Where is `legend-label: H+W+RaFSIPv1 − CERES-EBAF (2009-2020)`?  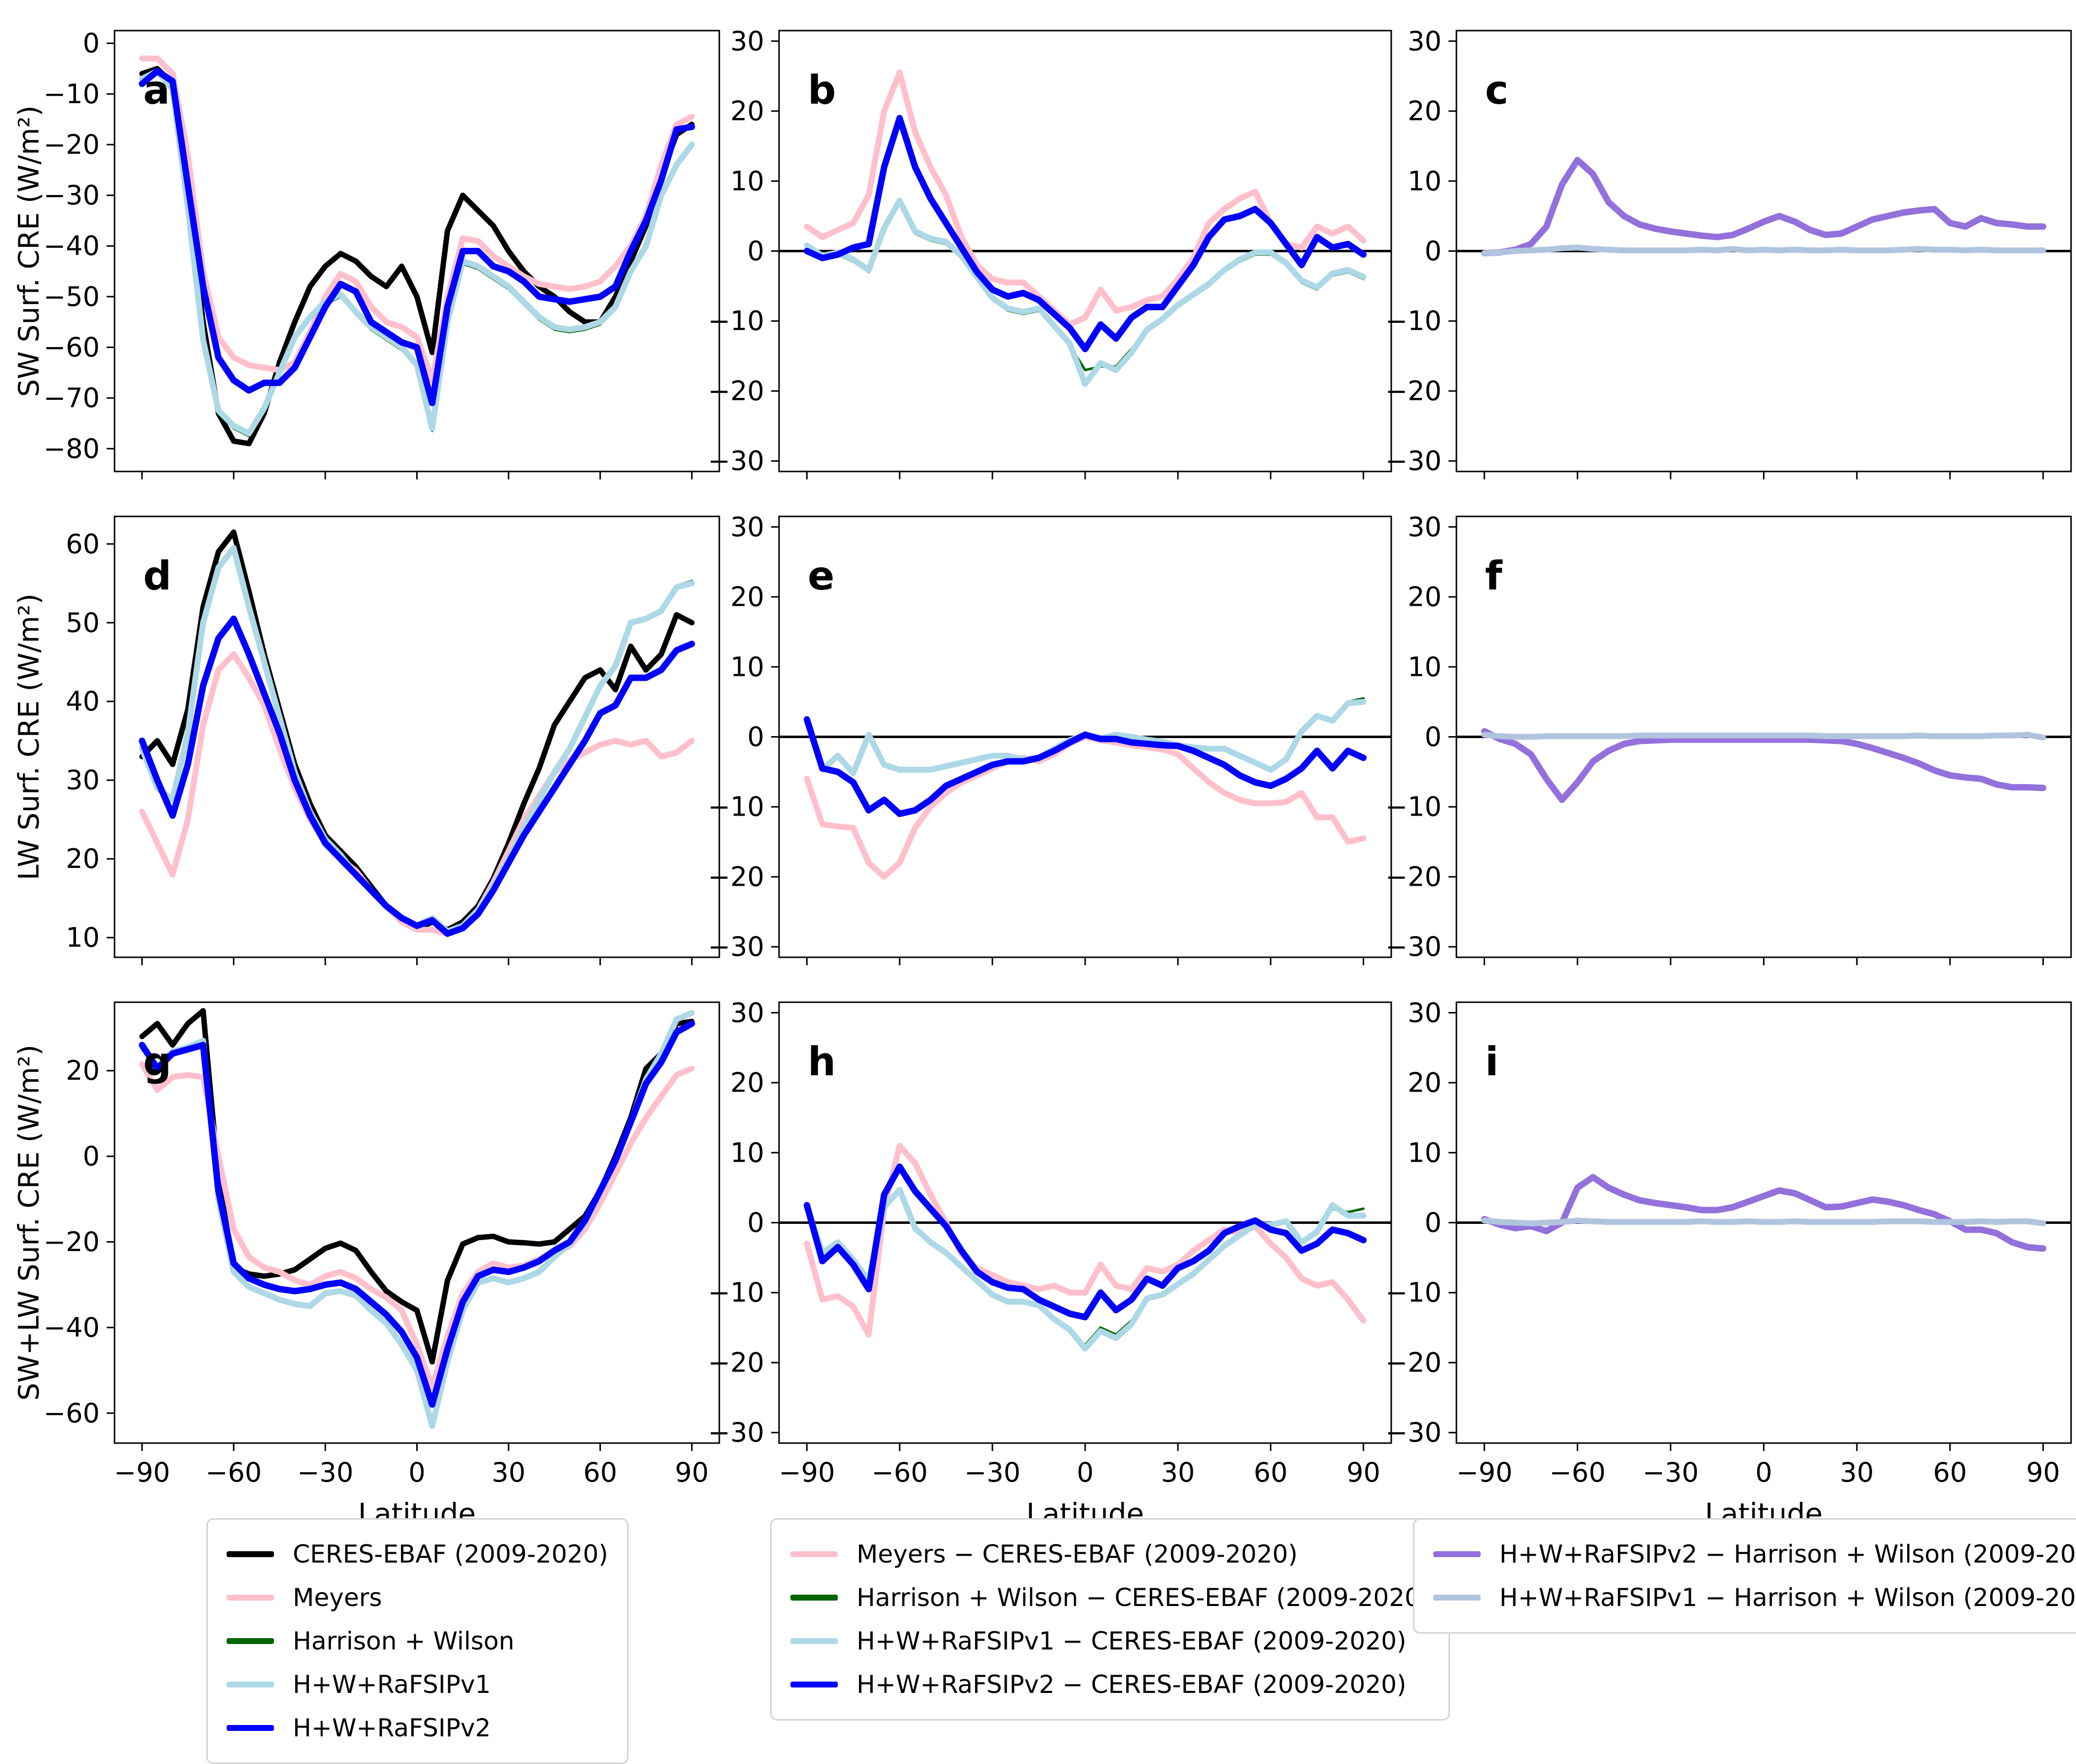
legend-label: H+W+RaFSIPv1 − CERES-EBAF (2009-2020) is located at coordinates (1132, 1641).